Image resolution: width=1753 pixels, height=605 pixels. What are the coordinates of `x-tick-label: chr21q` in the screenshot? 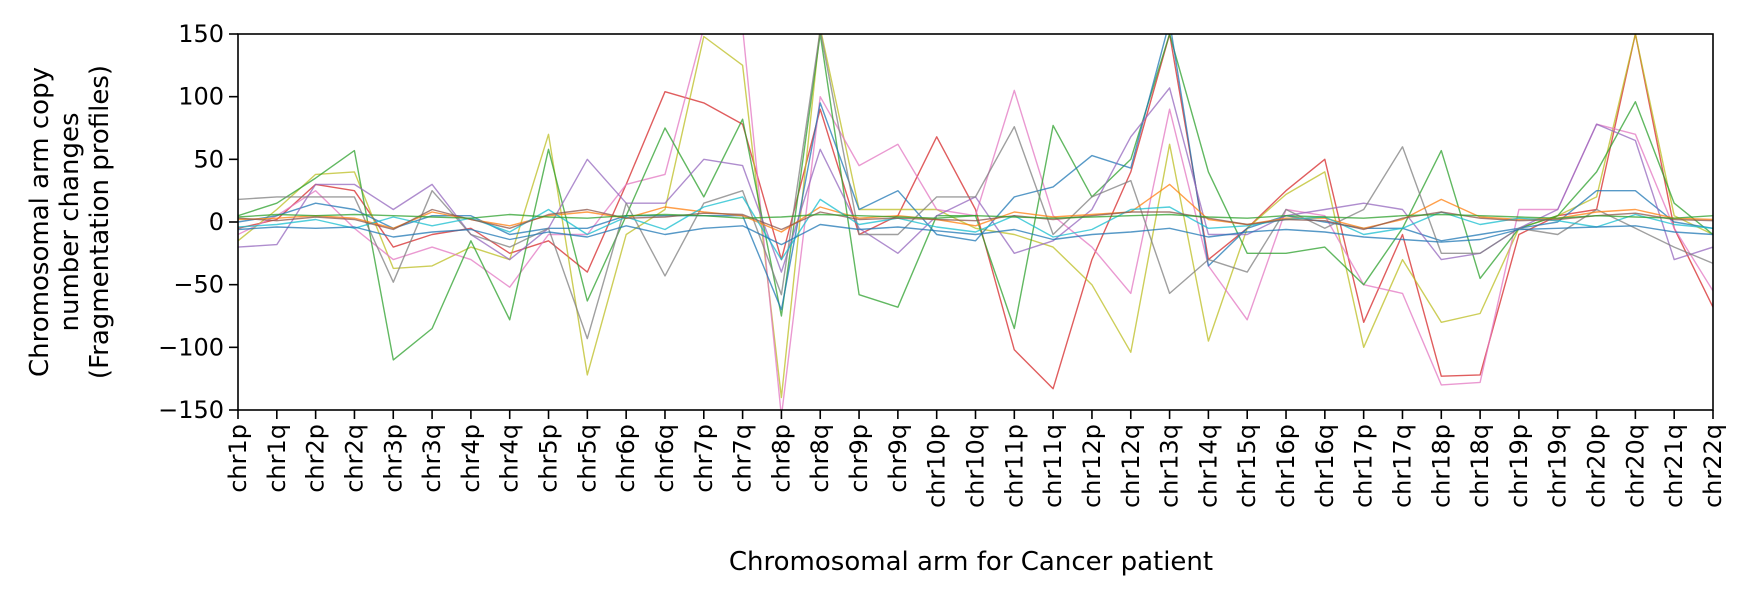 It's located at (1674, 466).